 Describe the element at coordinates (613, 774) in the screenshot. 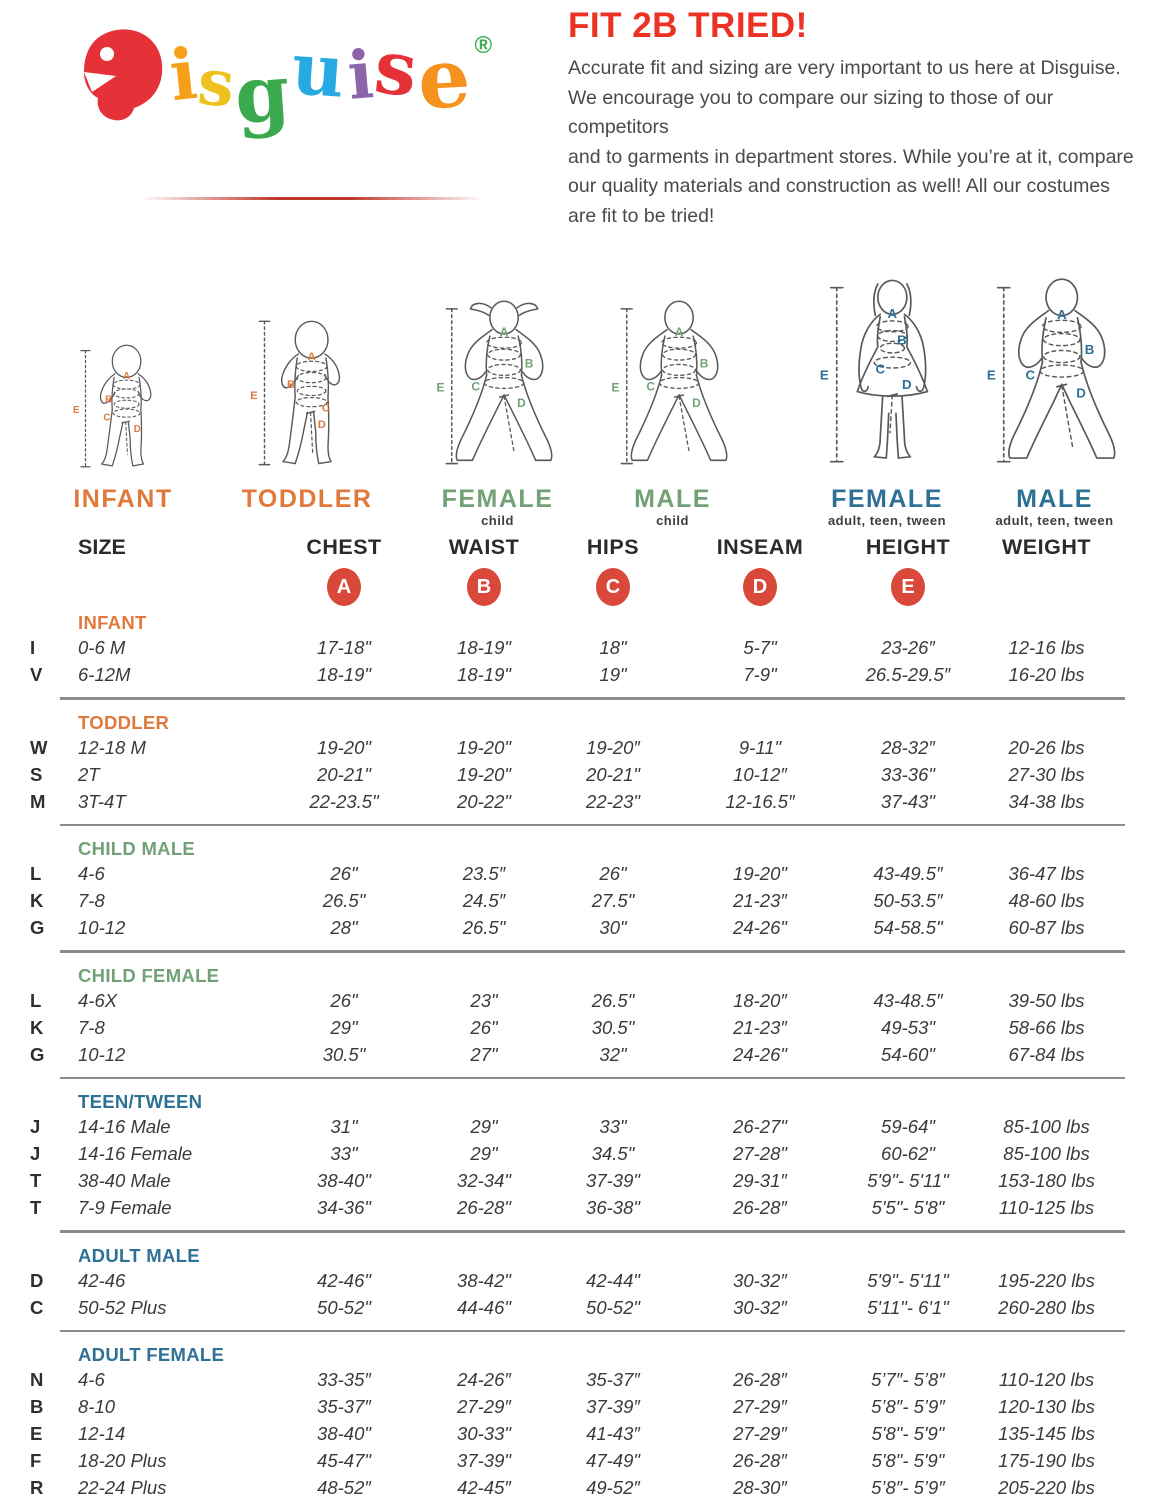

I see `hips-value: 20-21"` at that location.